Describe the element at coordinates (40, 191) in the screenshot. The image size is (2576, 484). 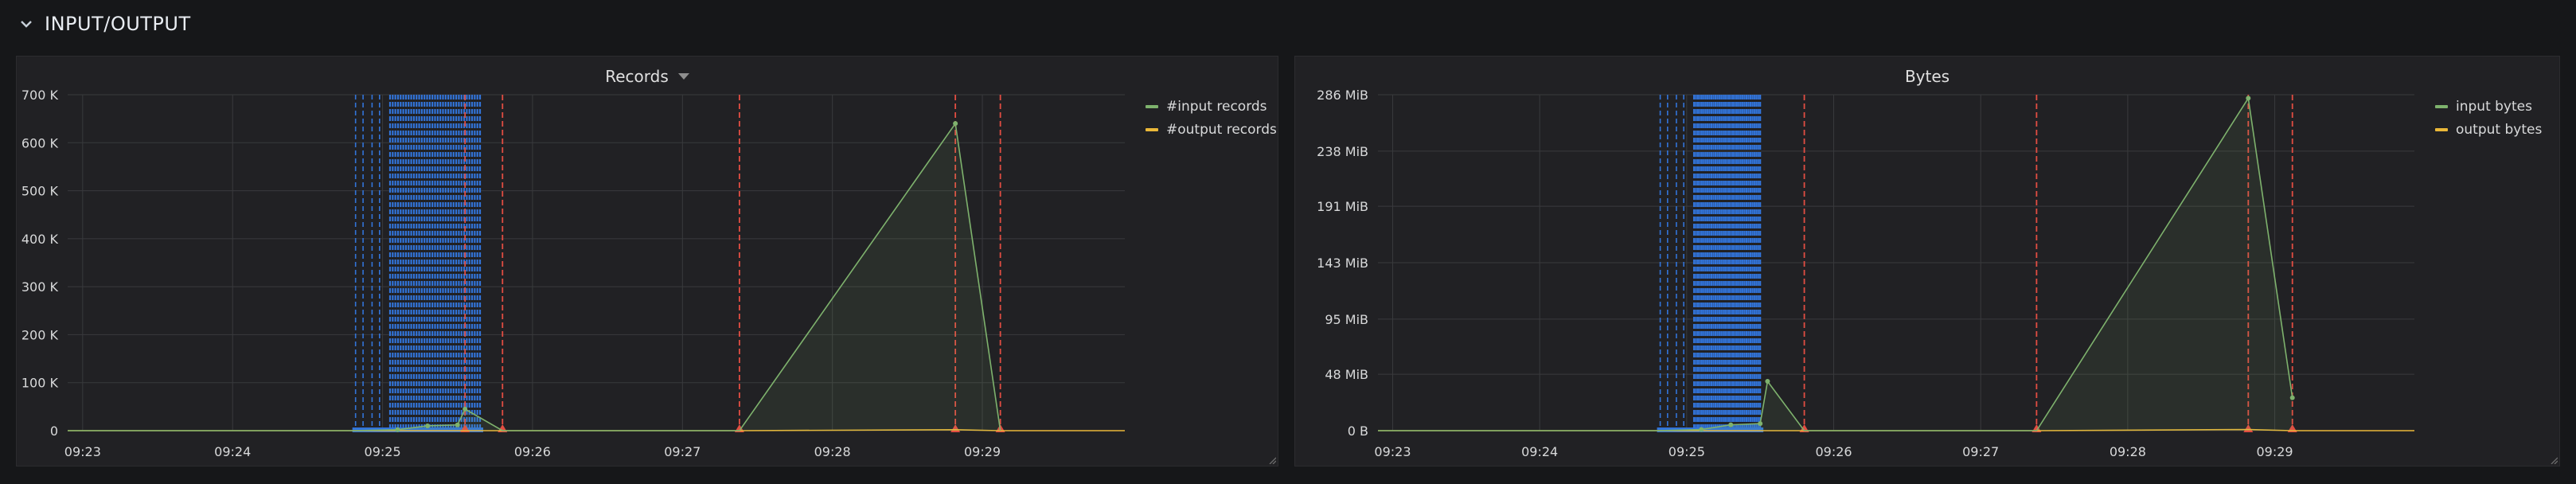
I see `y-tick-label: 500 K` at that location.